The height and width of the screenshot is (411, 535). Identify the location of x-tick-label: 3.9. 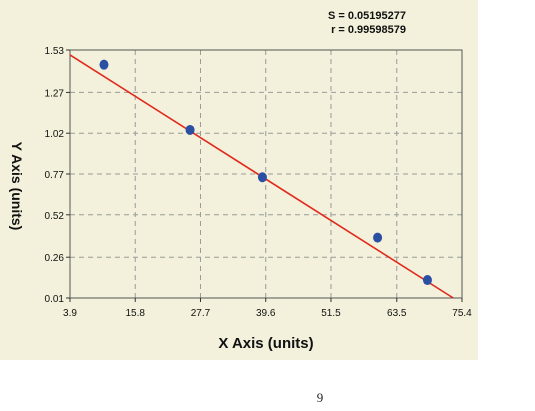
(70, 313).